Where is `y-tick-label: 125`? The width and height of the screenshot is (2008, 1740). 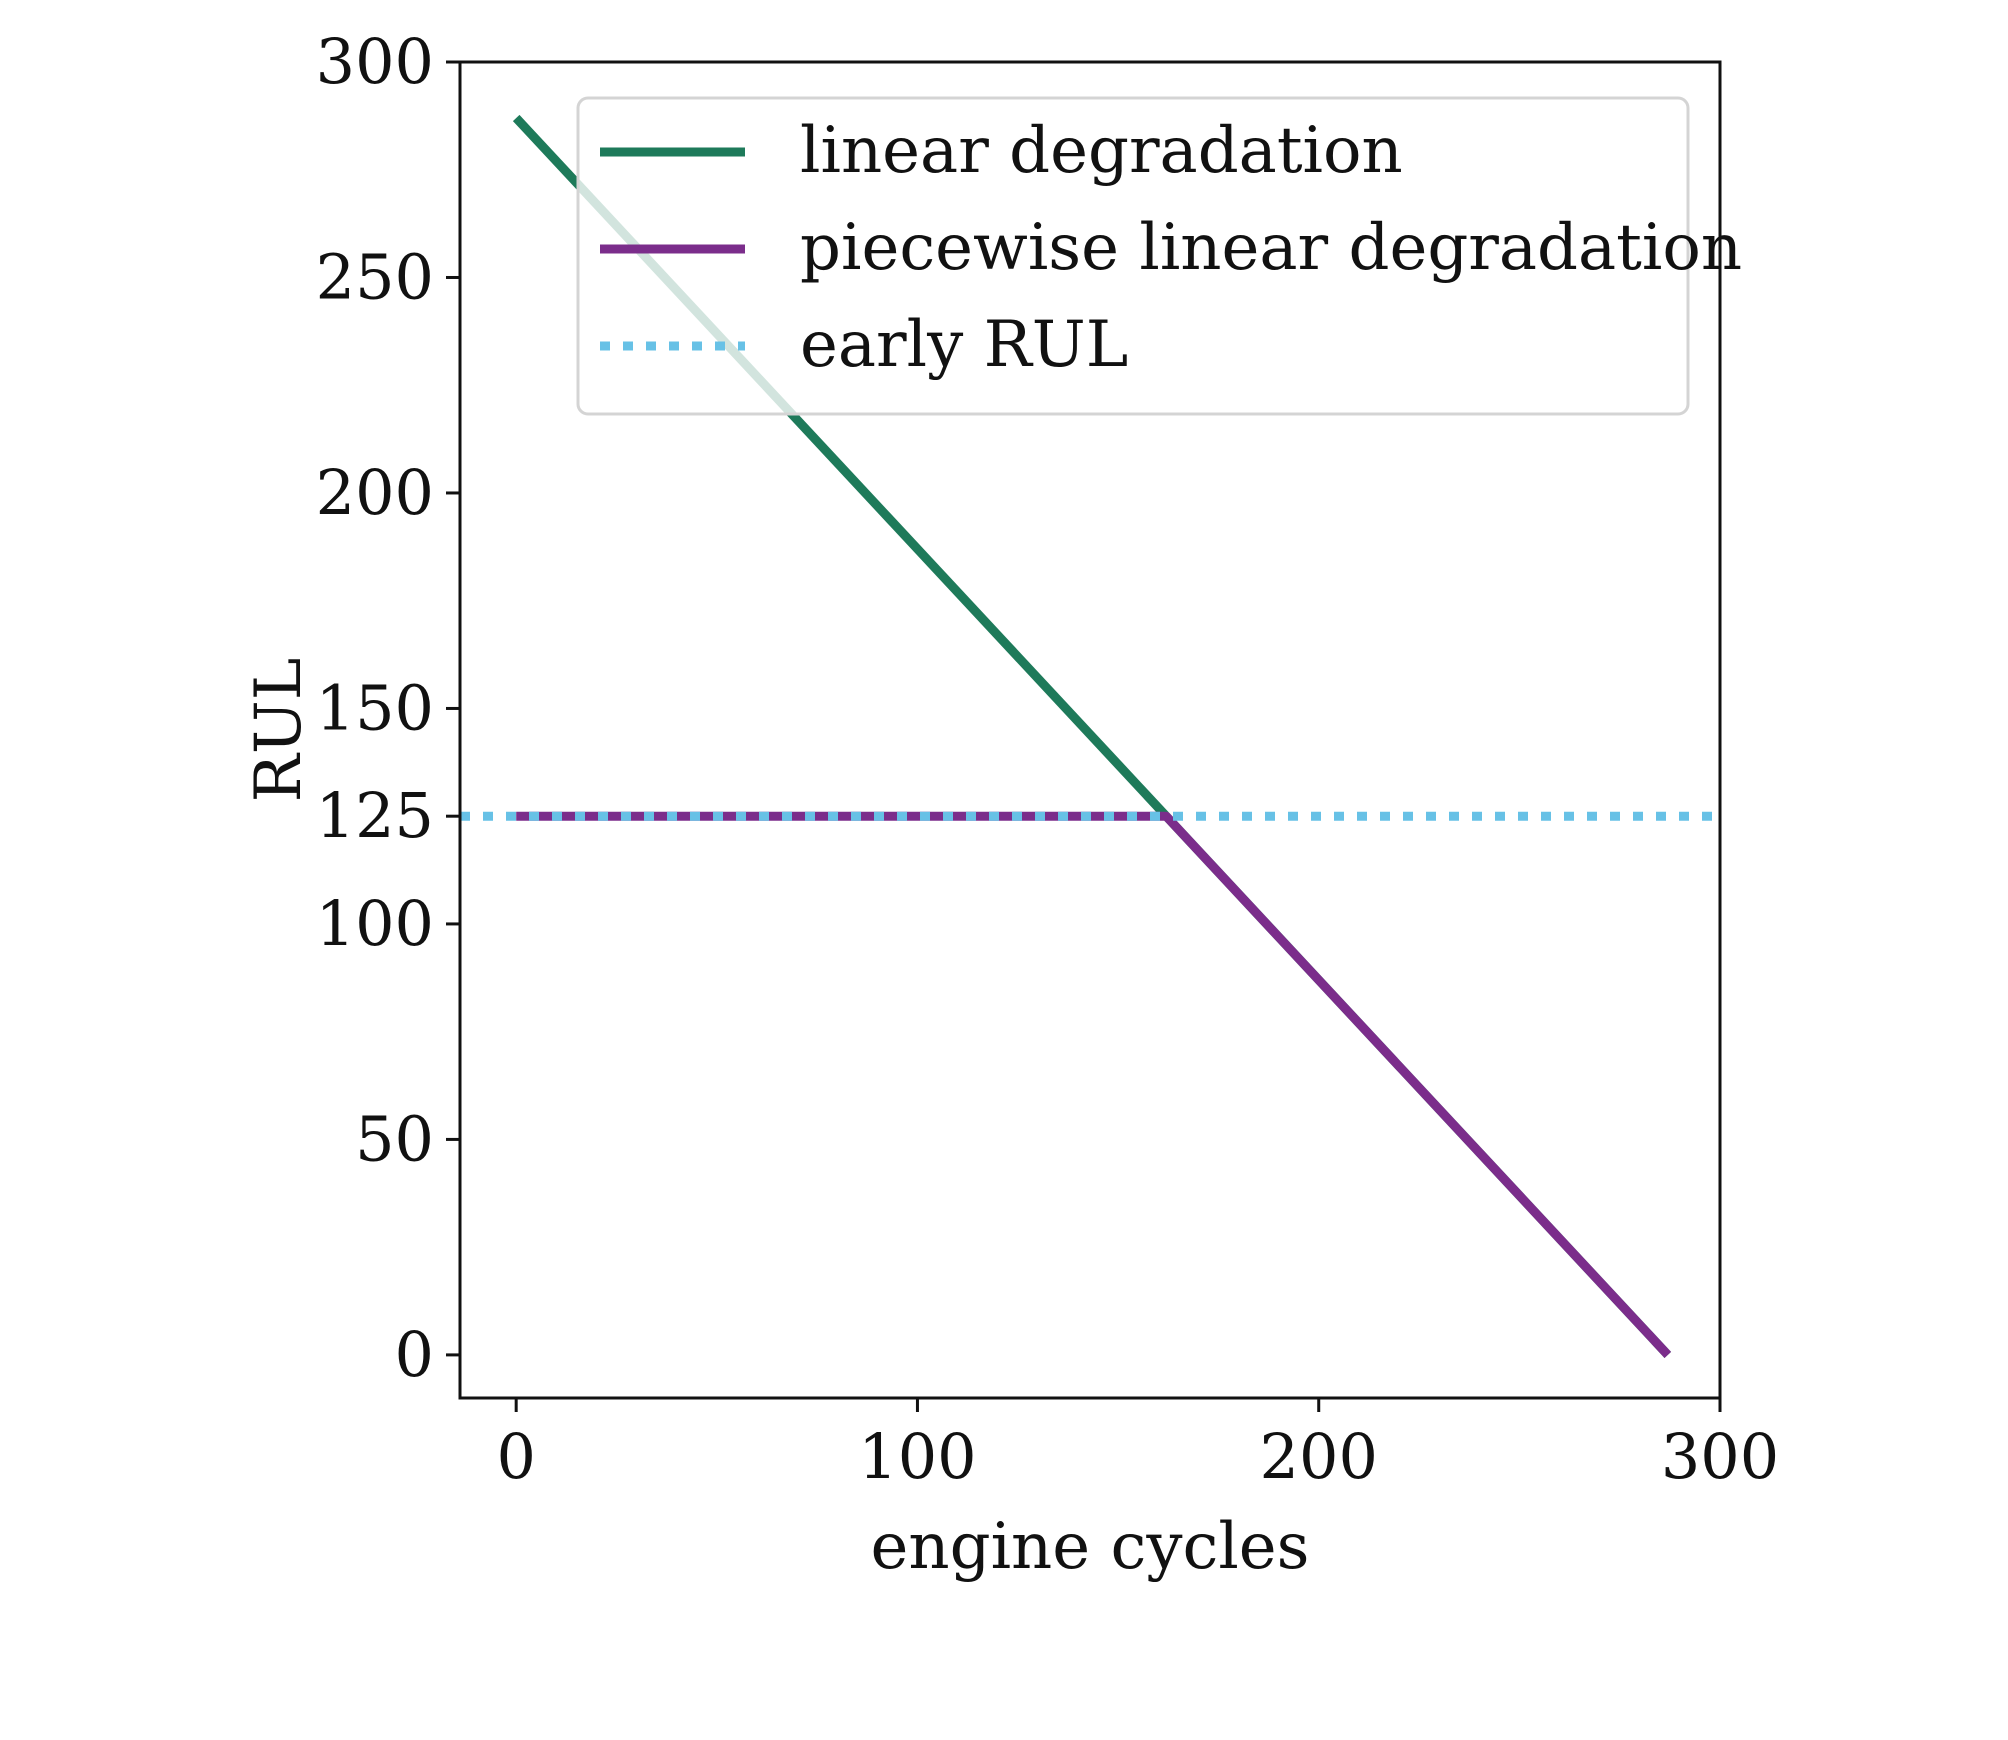
y-tick-label: 125 is located at coordinates (375, 815).